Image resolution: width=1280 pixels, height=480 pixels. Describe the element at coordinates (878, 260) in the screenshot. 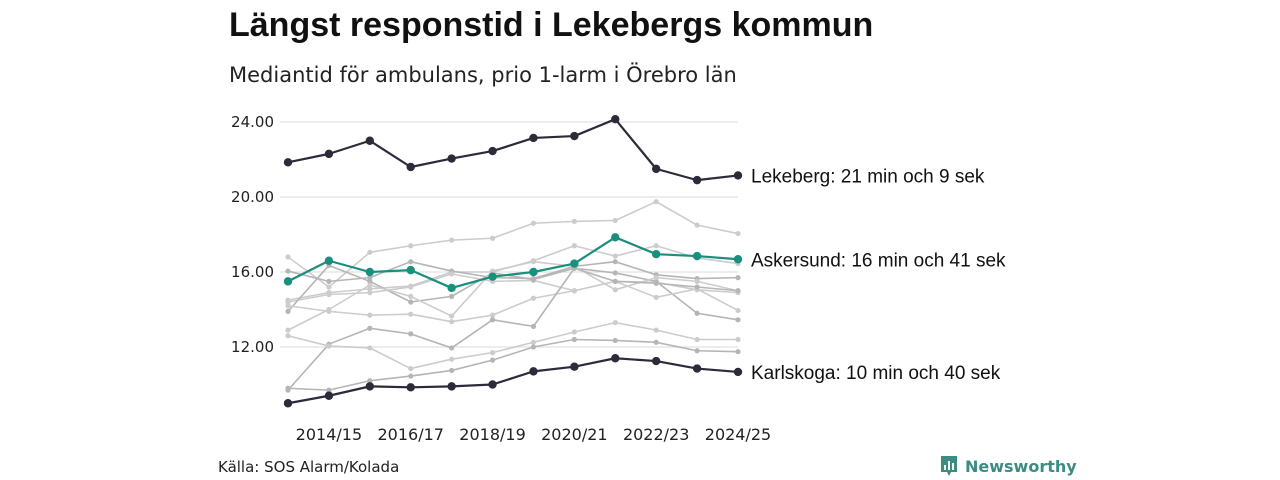

I see `series-end-label: Askersund: 16 min och 41 sek` at that location.